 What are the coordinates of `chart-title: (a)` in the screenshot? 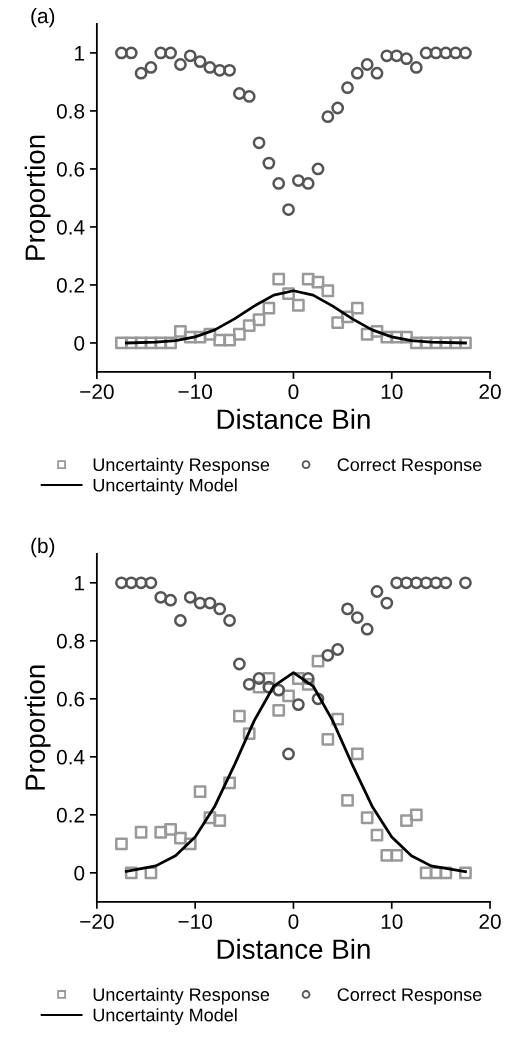 It's located at (43, 17).